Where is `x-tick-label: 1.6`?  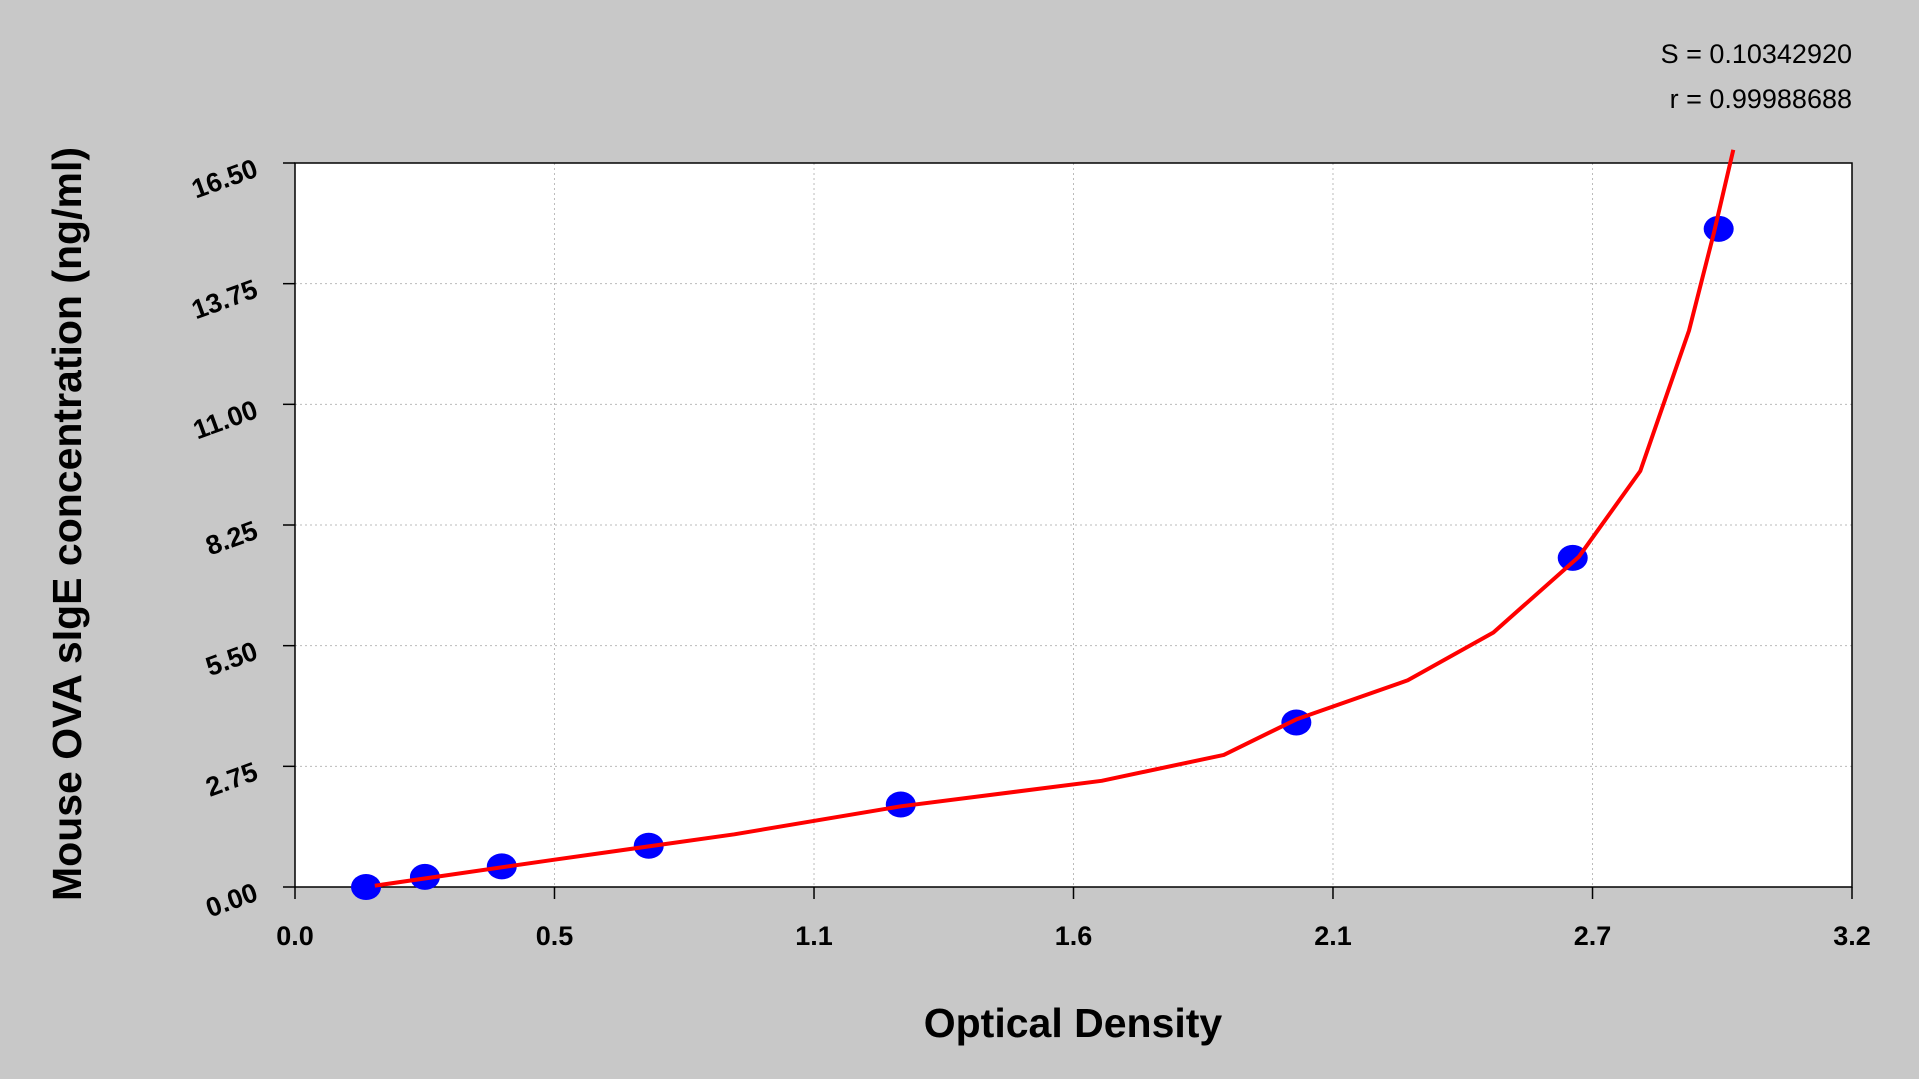 x-tick-label: 1.6 is located at coordinates (1074, 936).